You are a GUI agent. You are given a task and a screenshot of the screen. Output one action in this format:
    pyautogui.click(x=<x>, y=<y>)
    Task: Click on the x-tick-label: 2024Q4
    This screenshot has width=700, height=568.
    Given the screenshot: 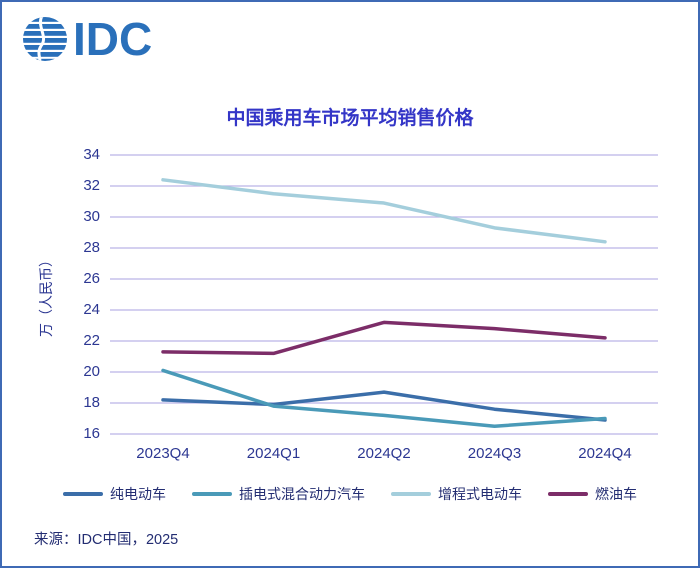 What is the action you would take?
    pyautogui.click(x=605, y=453)
    